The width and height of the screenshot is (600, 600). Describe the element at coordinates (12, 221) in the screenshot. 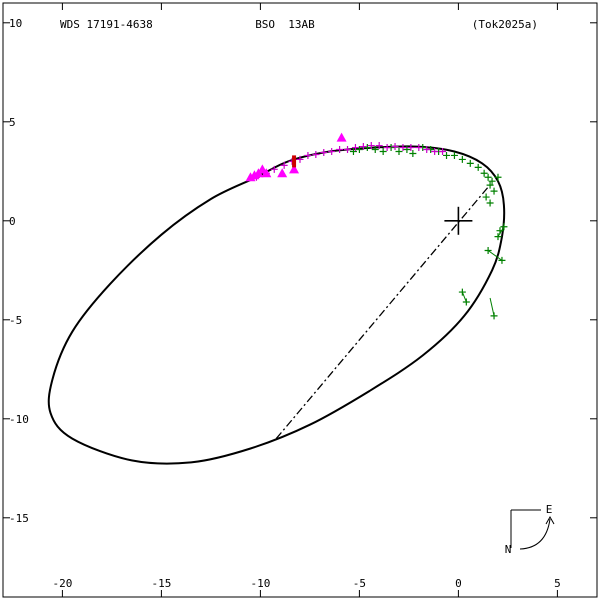

I see `y-tick-label: 0` at that location.